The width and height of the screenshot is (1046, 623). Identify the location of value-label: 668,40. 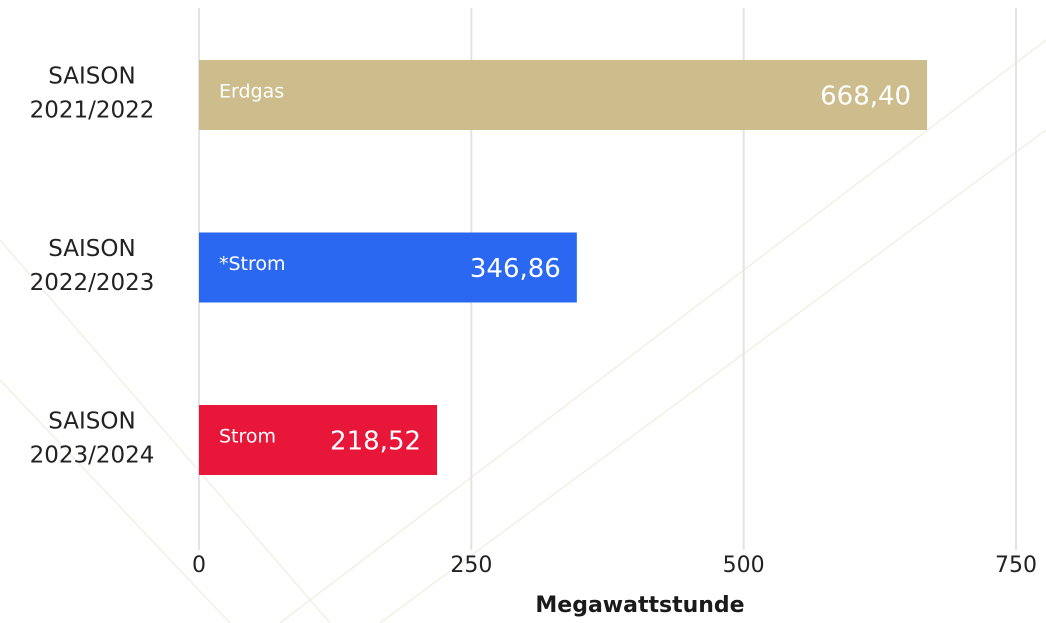
(865, 97).